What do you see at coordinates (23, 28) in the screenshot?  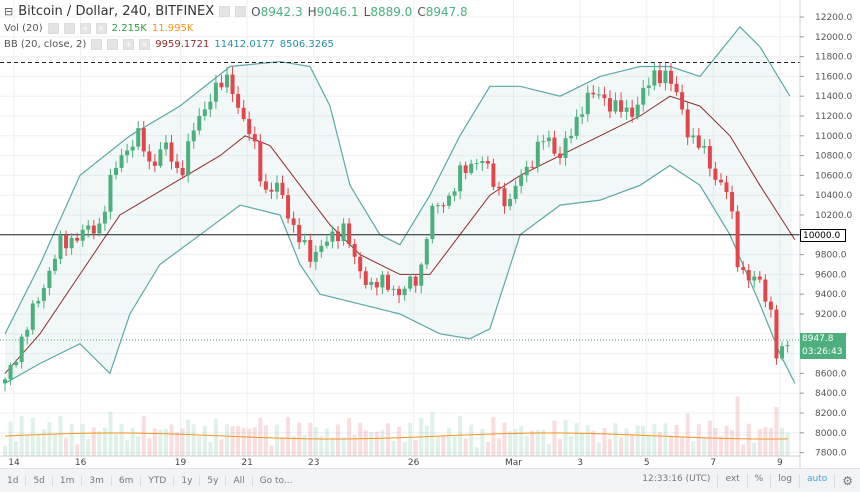 I see `vol-label: Vol (20)` at bounding box center [23, 28].